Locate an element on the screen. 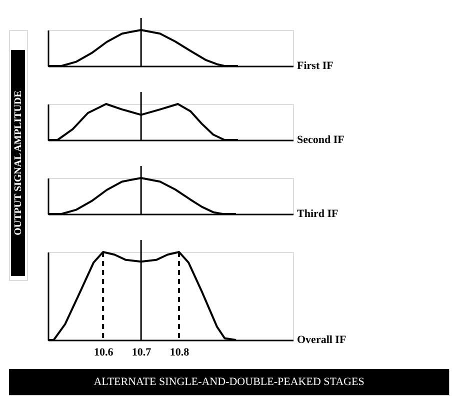 This screenshot has height=400, width=474. text: Second IF is located at coordinates (321, 140).